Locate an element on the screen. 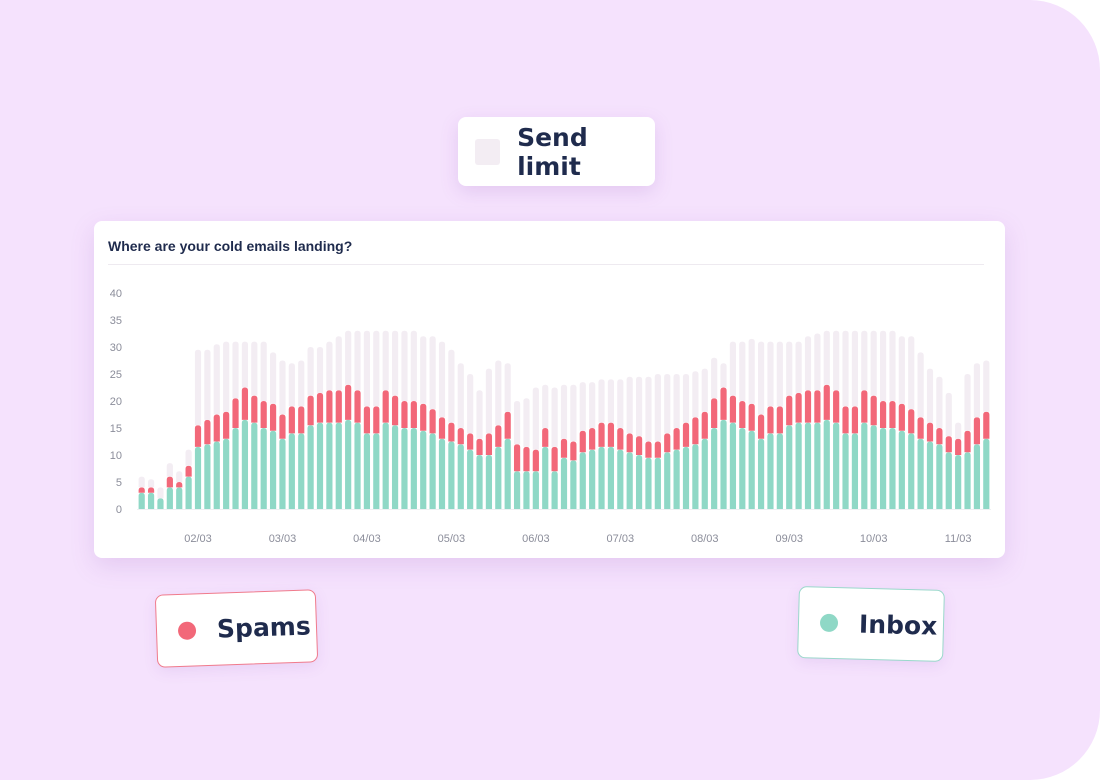 The height and width of the screenshot is (780, 1100). inbox-label: Inbox is located at coordinates (898, 625).